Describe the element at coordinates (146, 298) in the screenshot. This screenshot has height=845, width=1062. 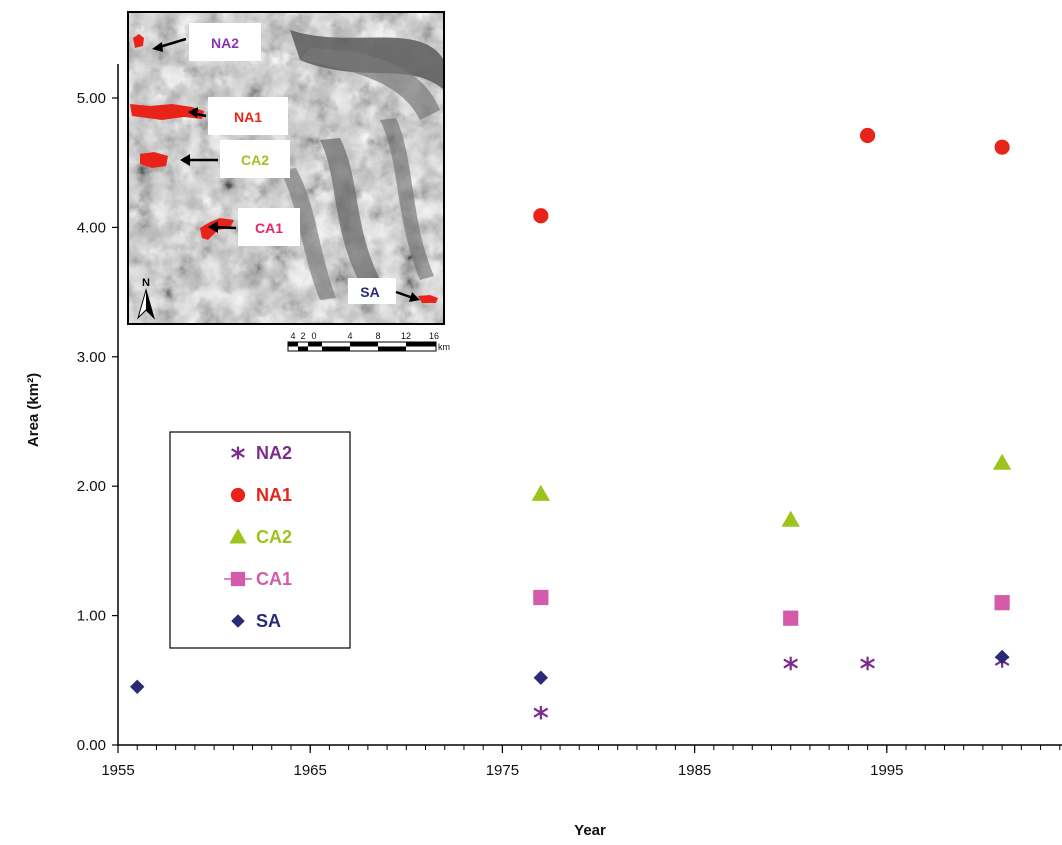
I see `north-arrow-icon: N` at that location.